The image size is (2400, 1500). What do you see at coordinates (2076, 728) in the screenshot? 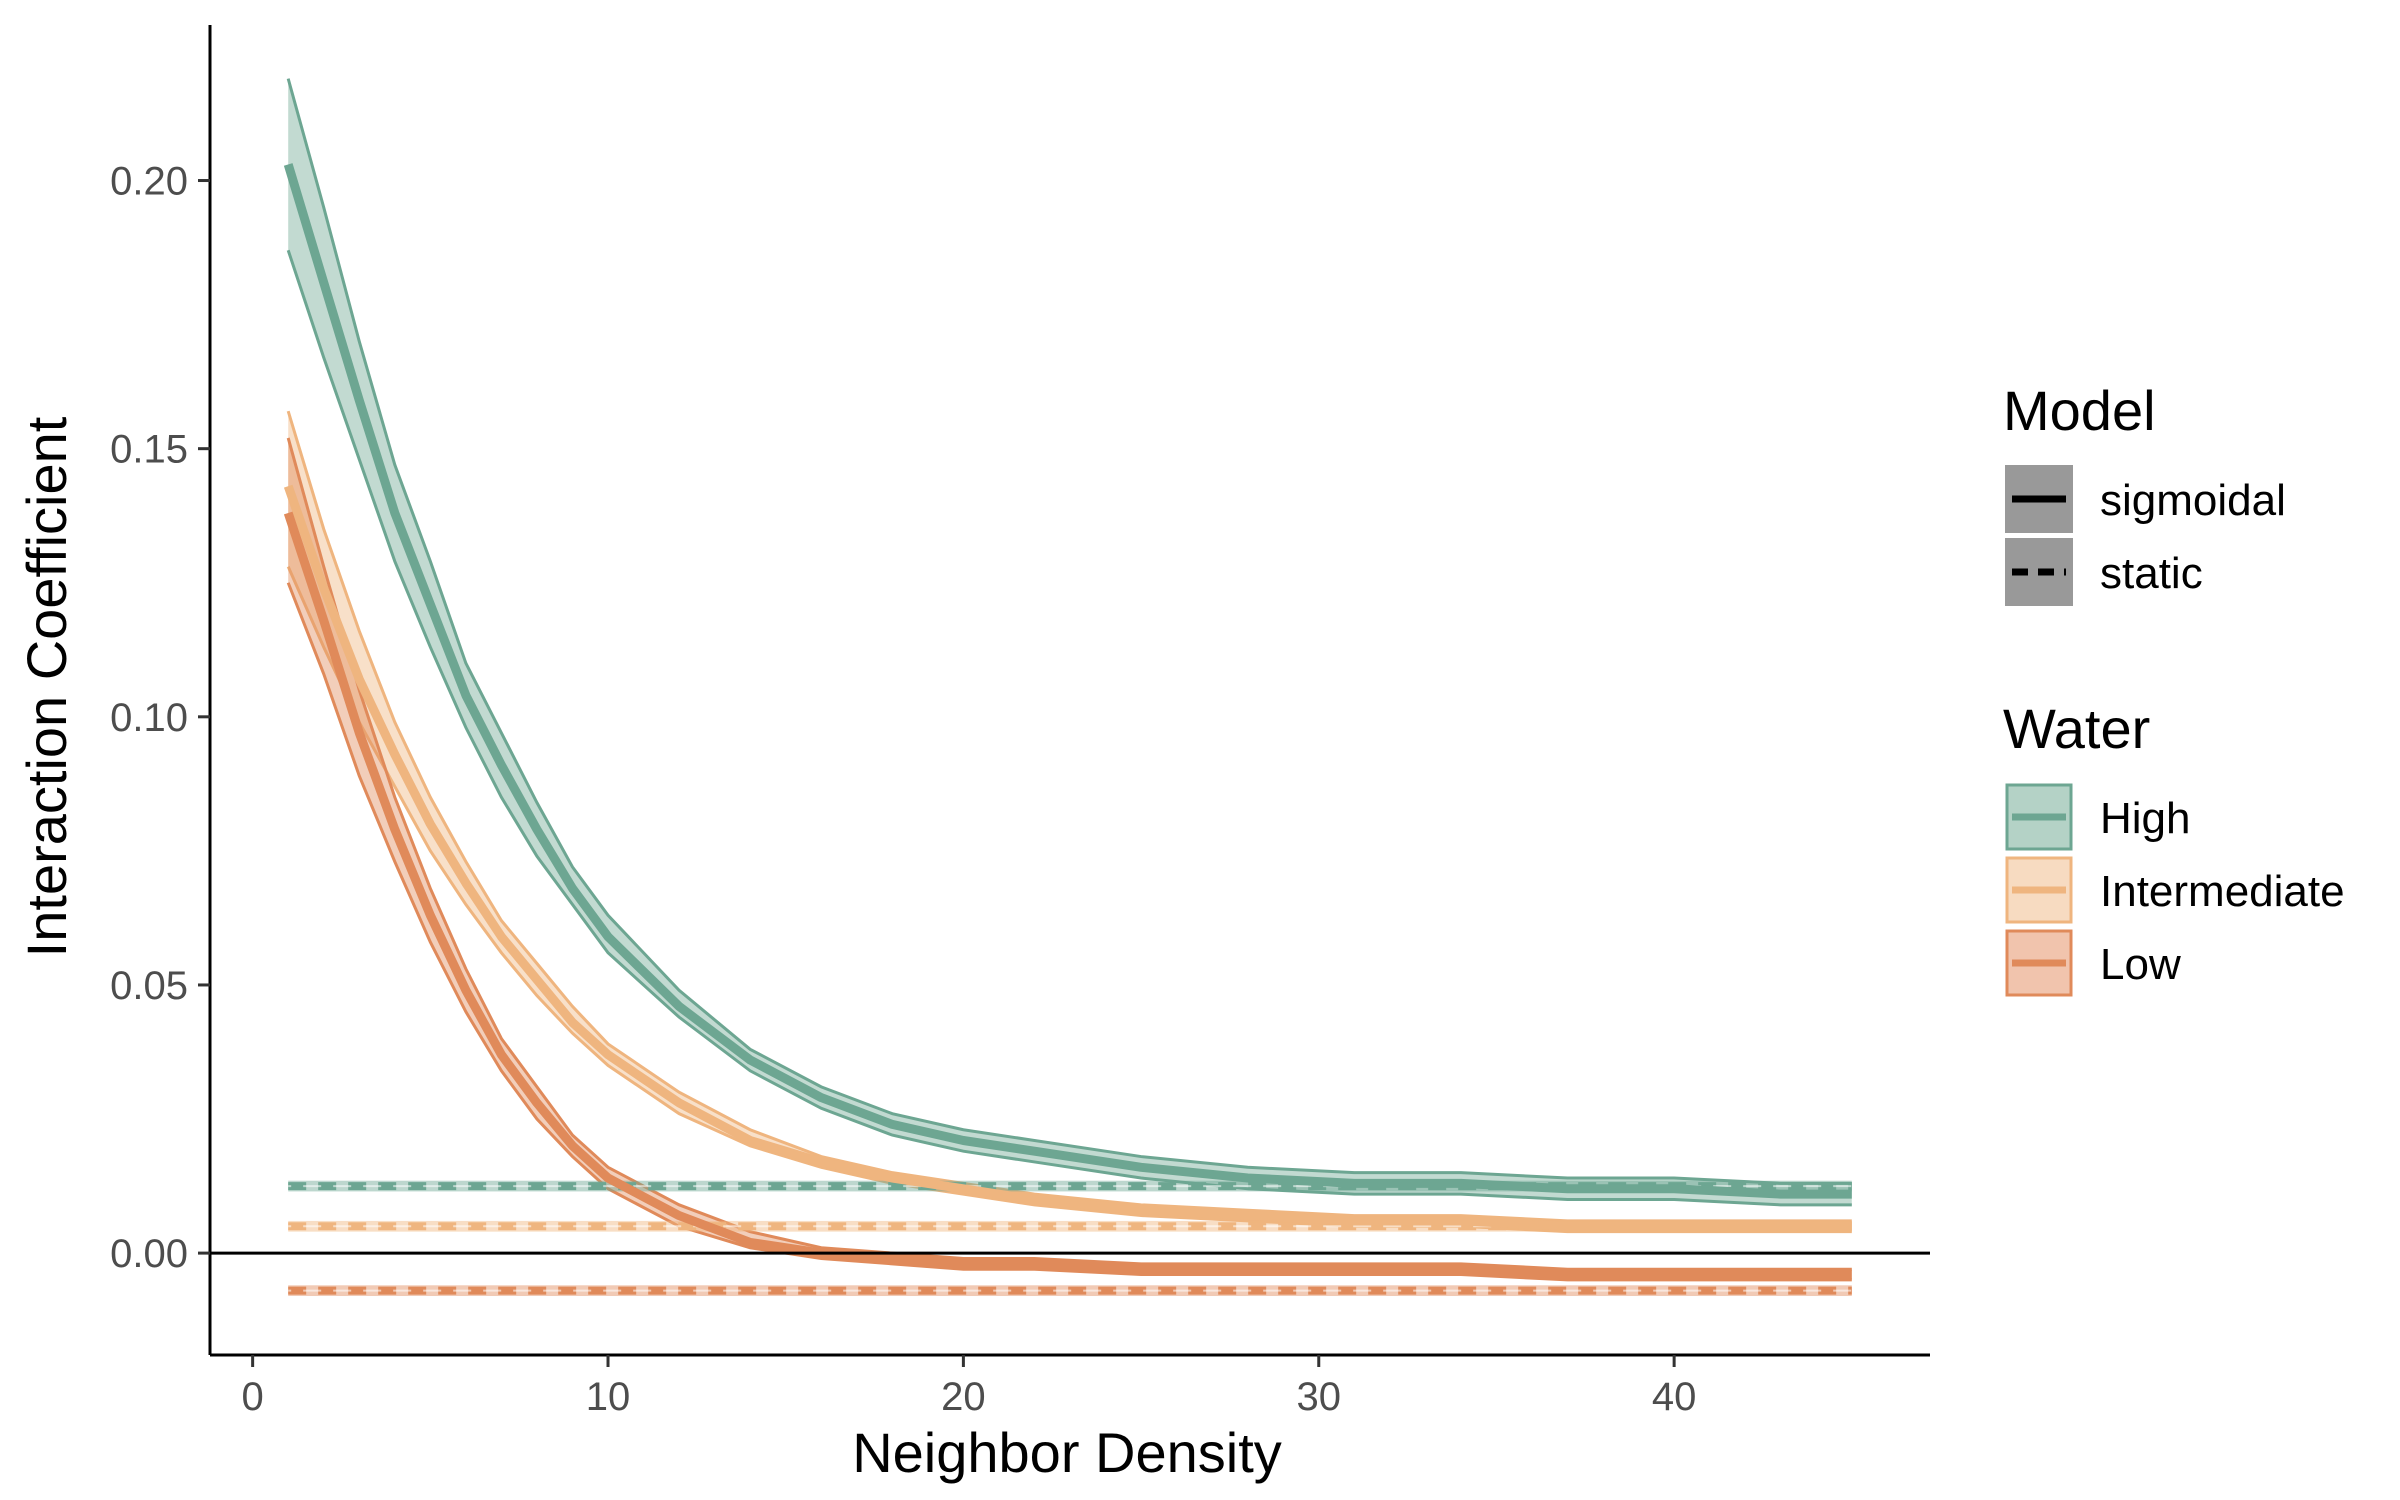
I see `legend-water-title: Water` at bounding box center [2076, 728].